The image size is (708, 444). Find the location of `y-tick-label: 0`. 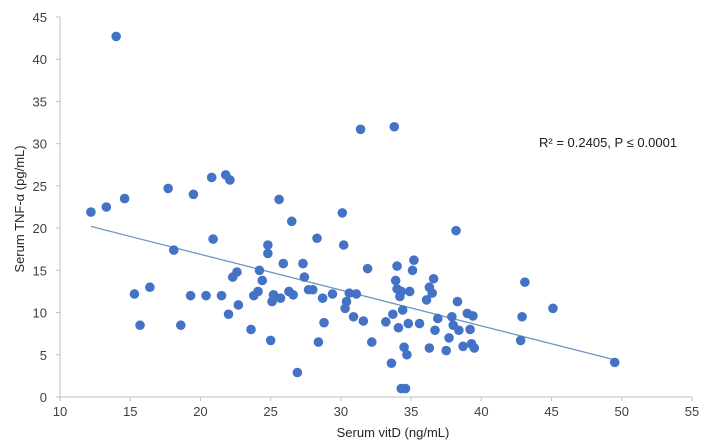

y-tick-label: 0 is located at coordinates (43, 397).